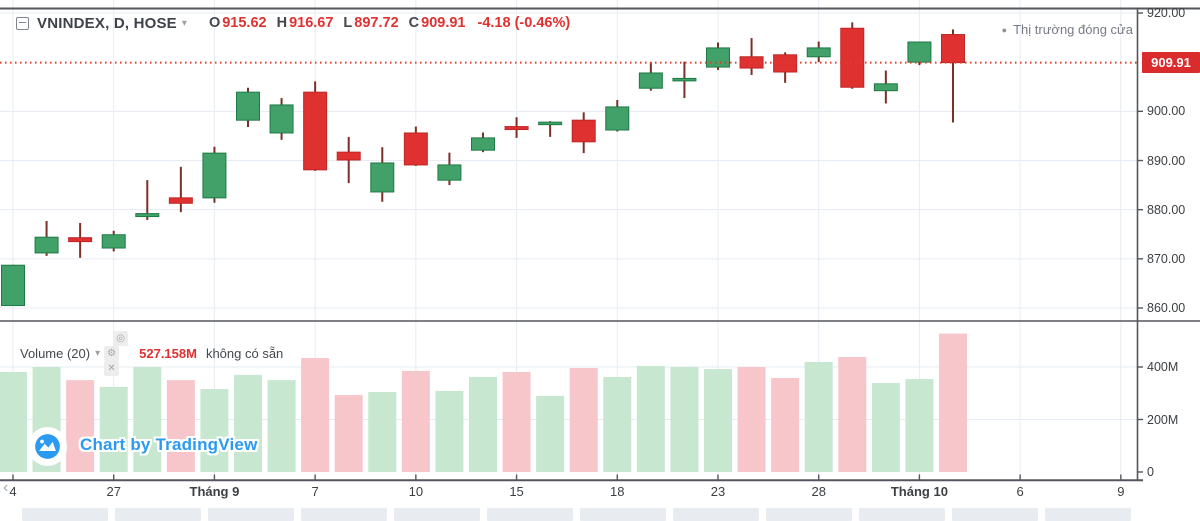  I want to click on volume-axis-label: 200M, so click(1163, 419).